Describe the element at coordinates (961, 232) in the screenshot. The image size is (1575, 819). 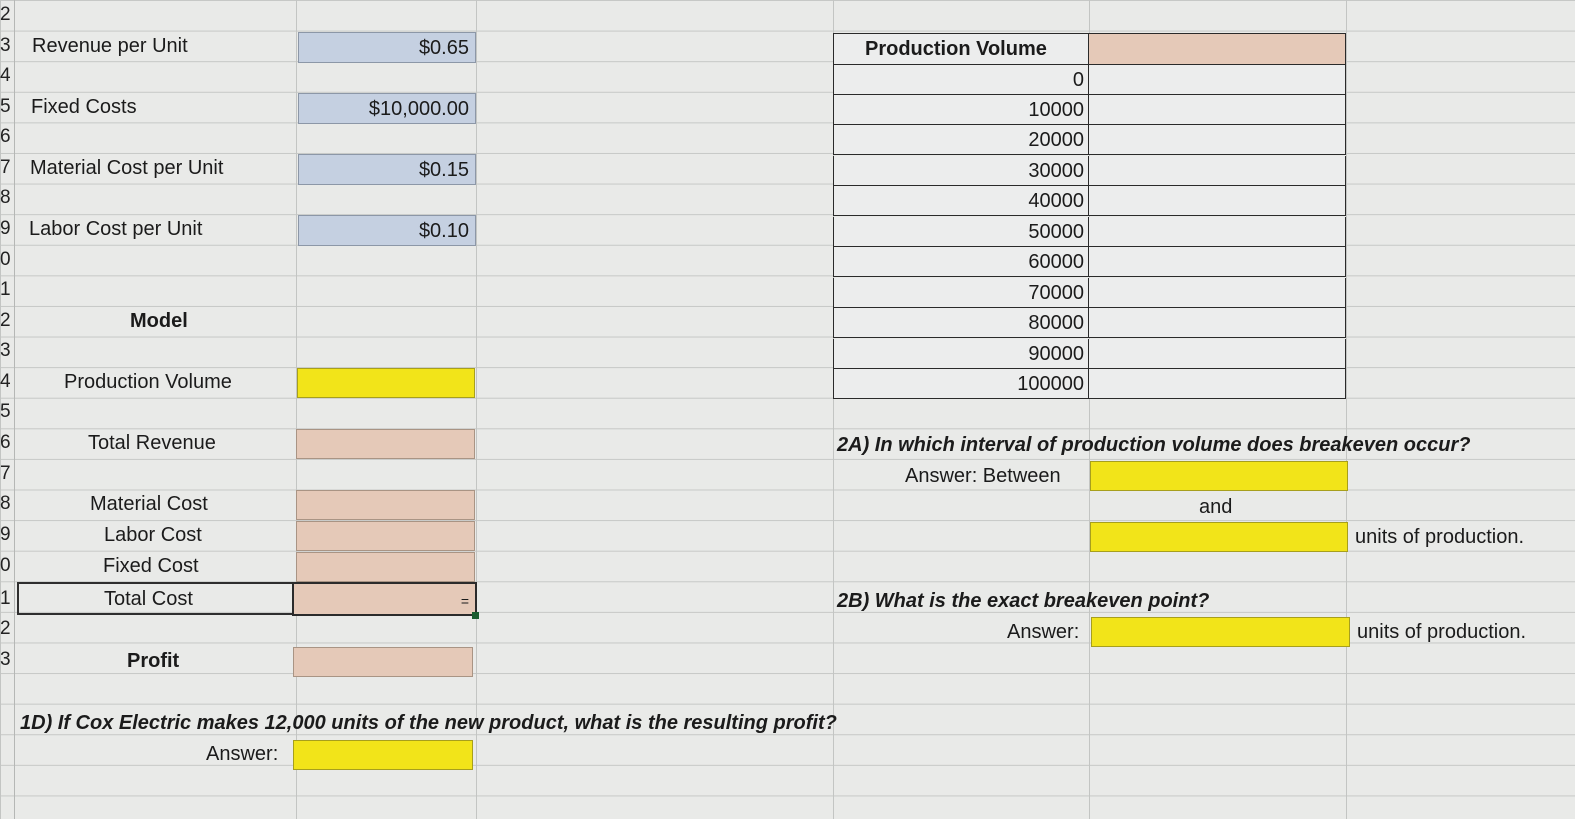
I see `table-volume-cell: 50000` at that location.